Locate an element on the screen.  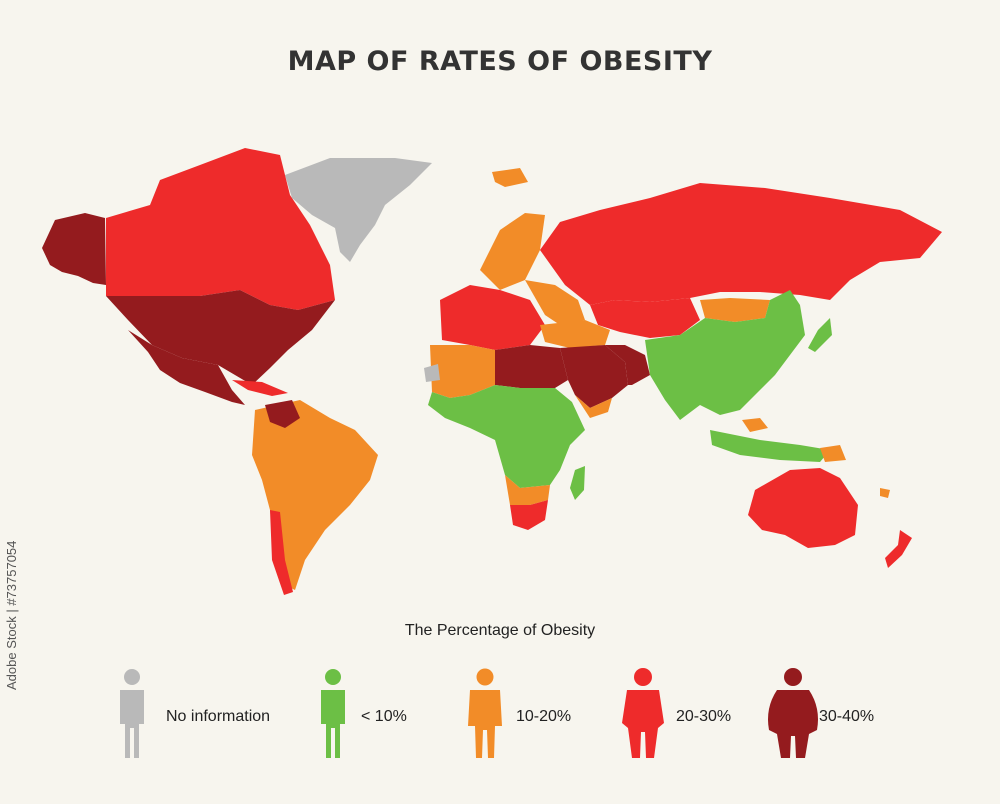
region-mongolia is located at coordinates (735, 310).